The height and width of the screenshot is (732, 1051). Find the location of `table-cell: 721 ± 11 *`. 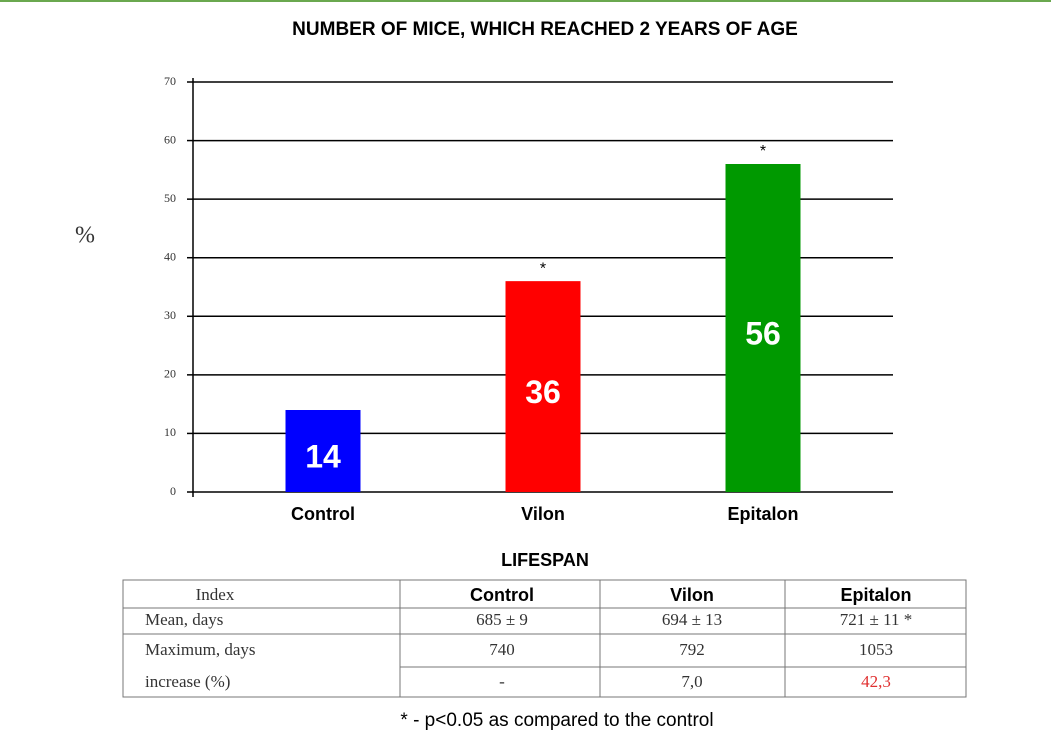

table-cell: 721 ± 11 * is located at coordinates (876, 619).